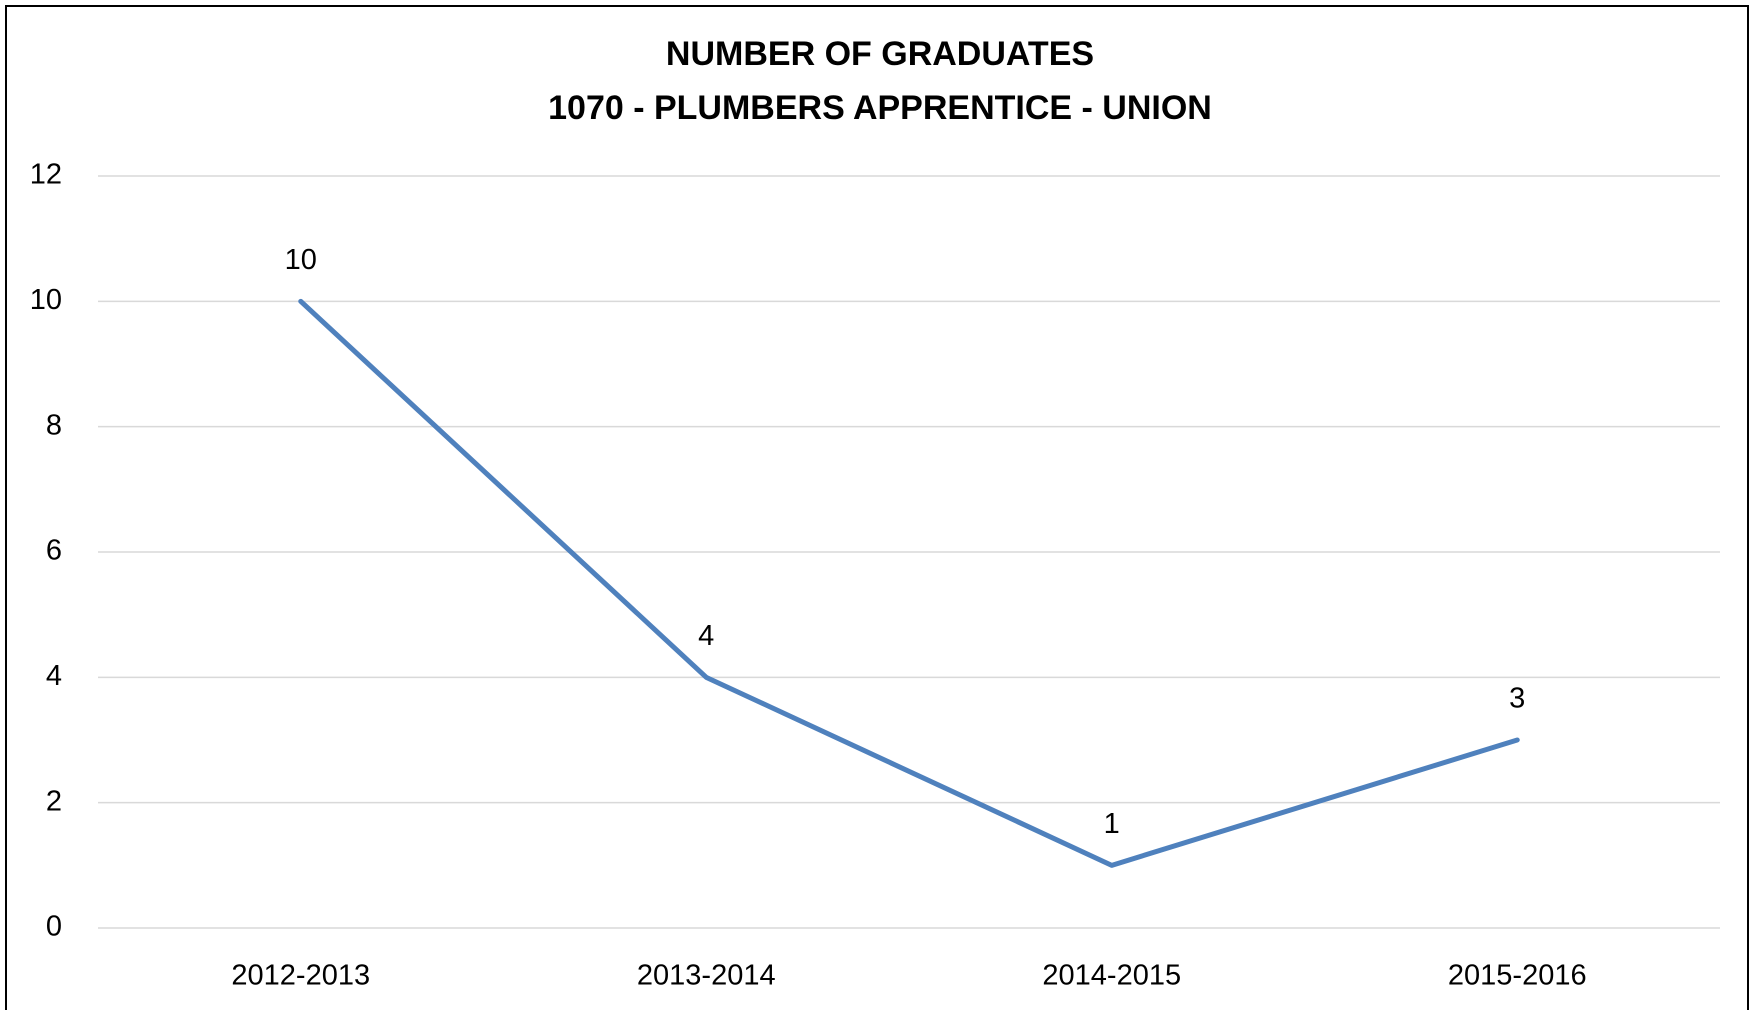 The width and height of the screenshot is (1754, 1010). What do you see at coordinates (880, 54) in the screenshot?
I see `chart-title: NUMBER OF GRADUATES` at bounding box center [880, 54].